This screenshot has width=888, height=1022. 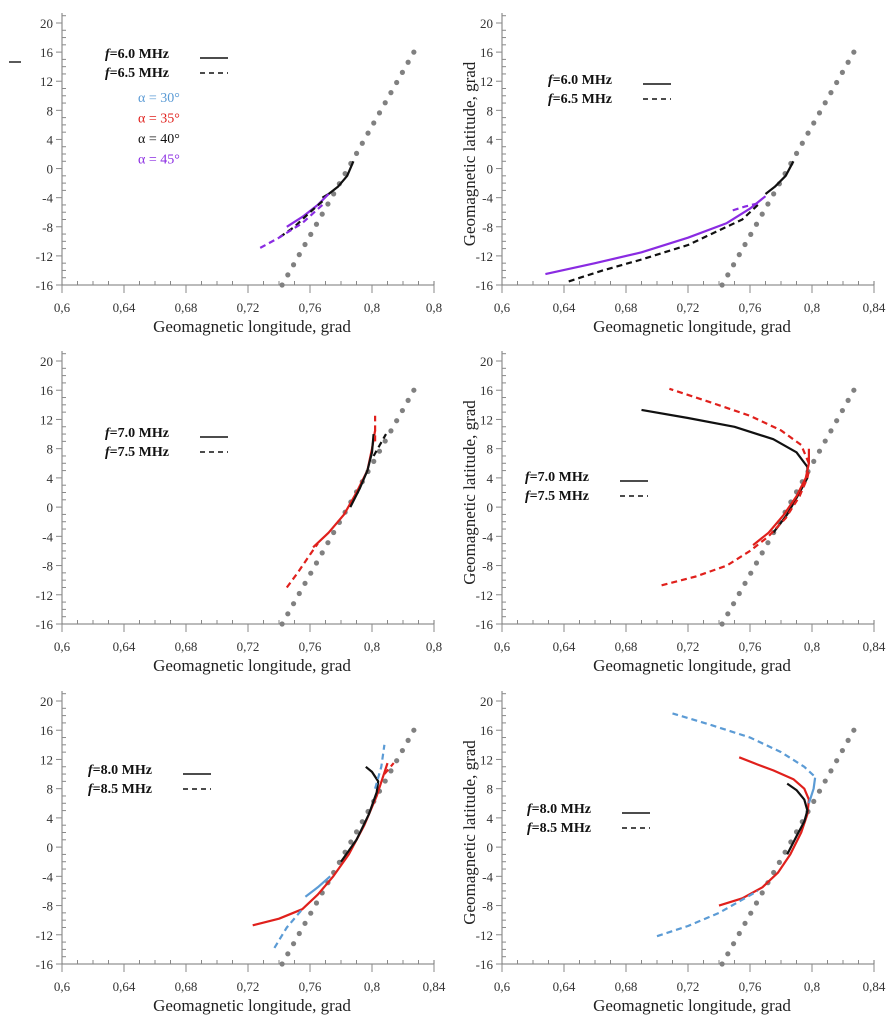 What do you see at coordinates (750, 307) in the screenshot?
I see `x-tick-label: 0,76` at bounding box center [750, 307].